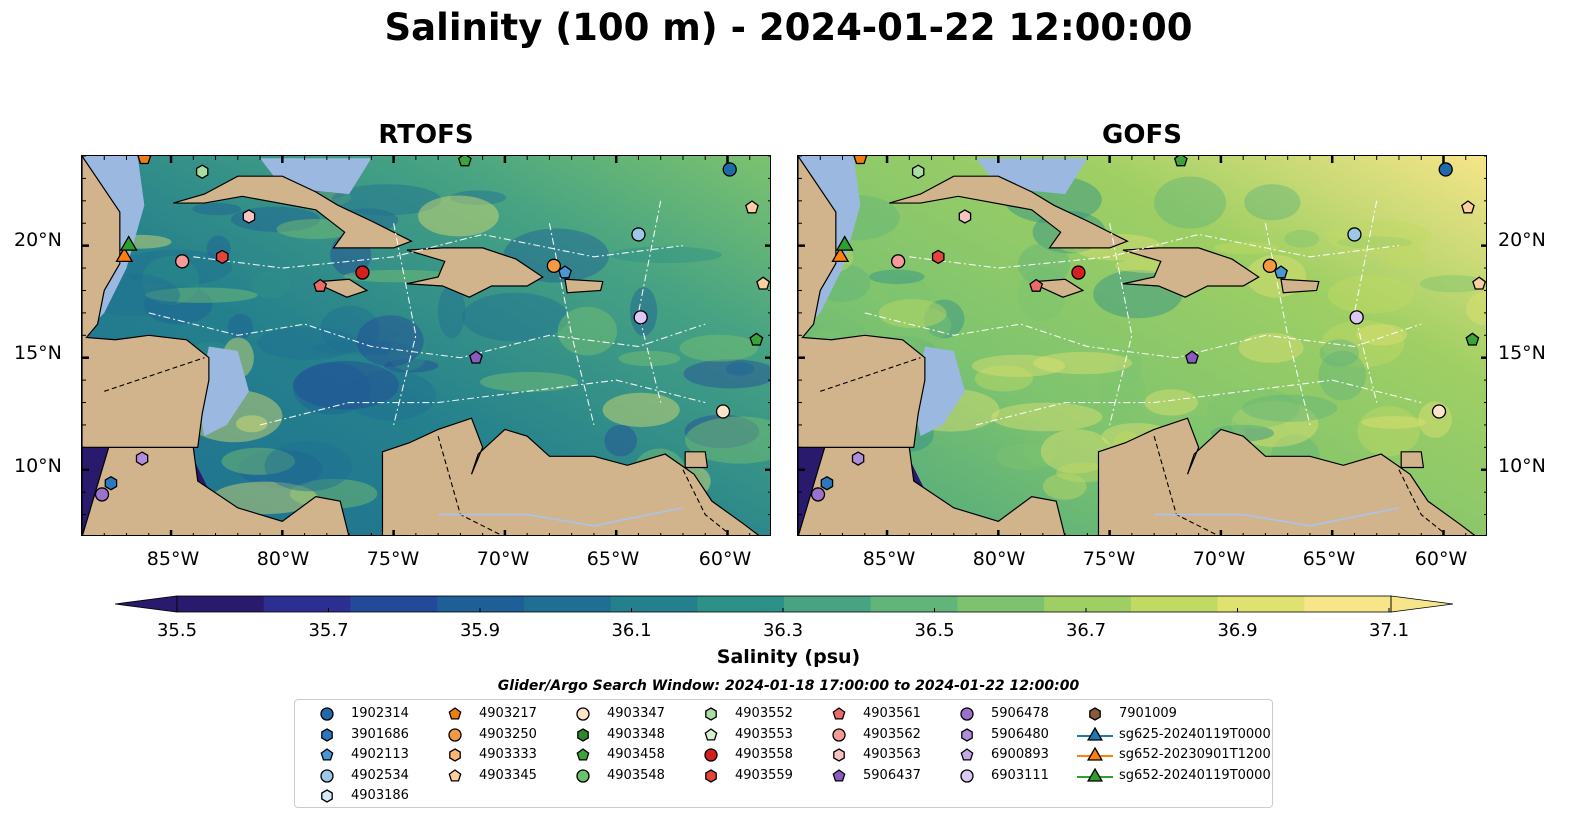  Describe the element at coordinates (636, 754) in the screenshot. I see `legend-item-label: 4903458` at that location.